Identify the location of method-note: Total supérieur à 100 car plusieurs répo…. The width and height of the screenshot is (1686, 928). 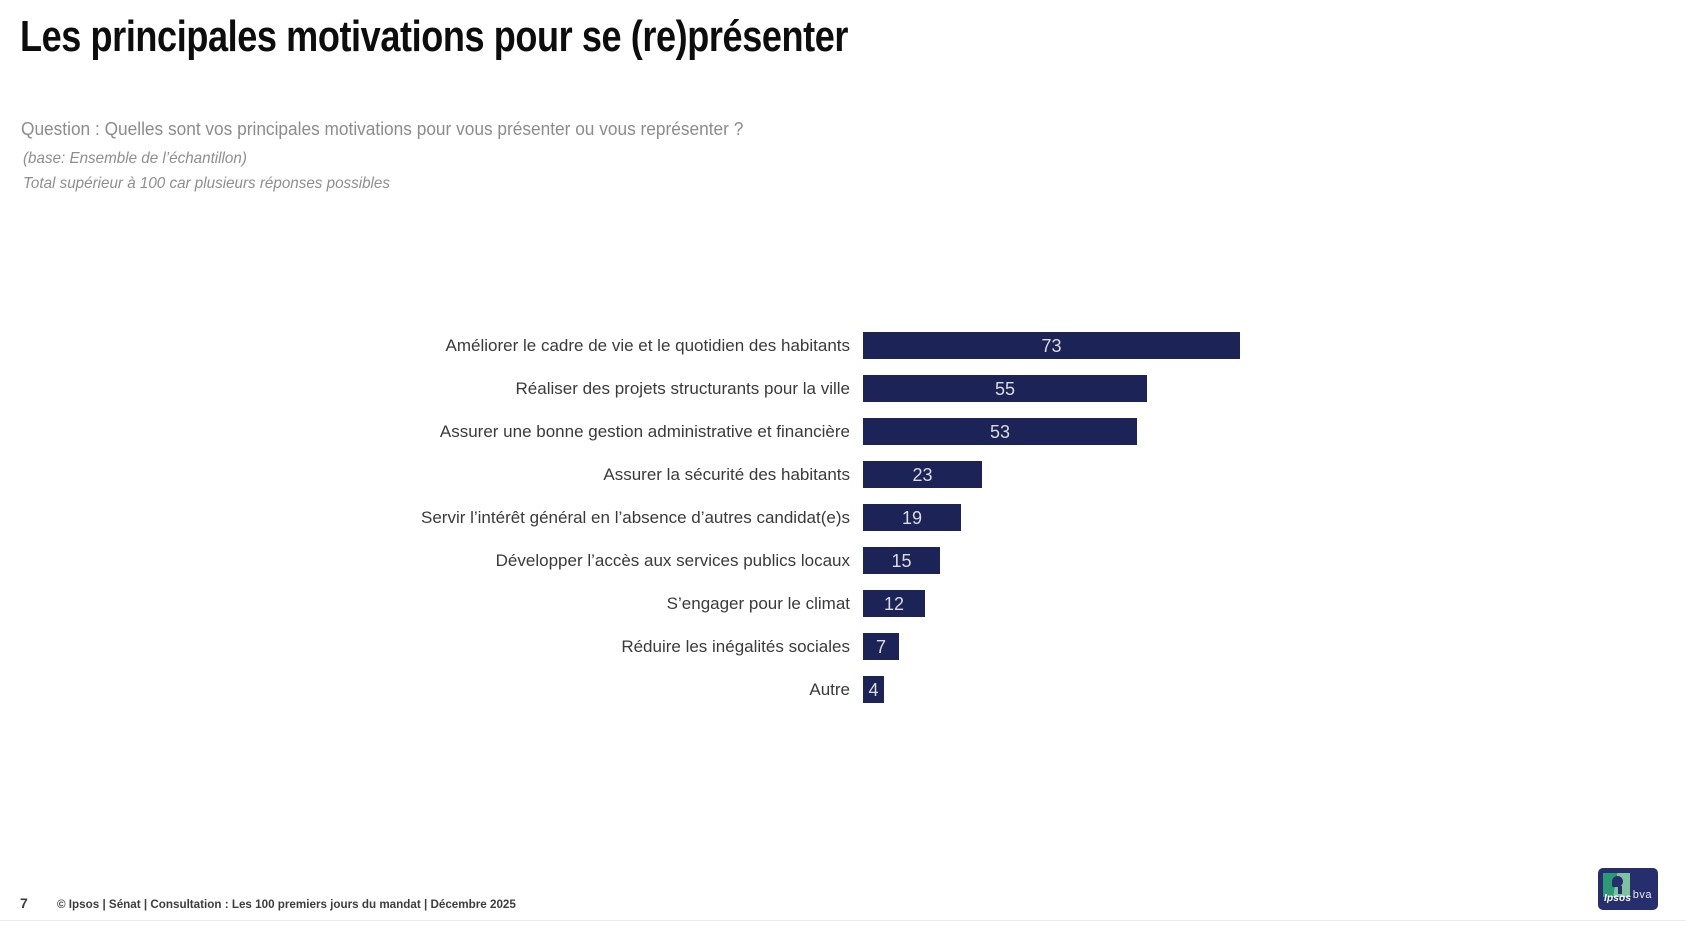
(206, 183).